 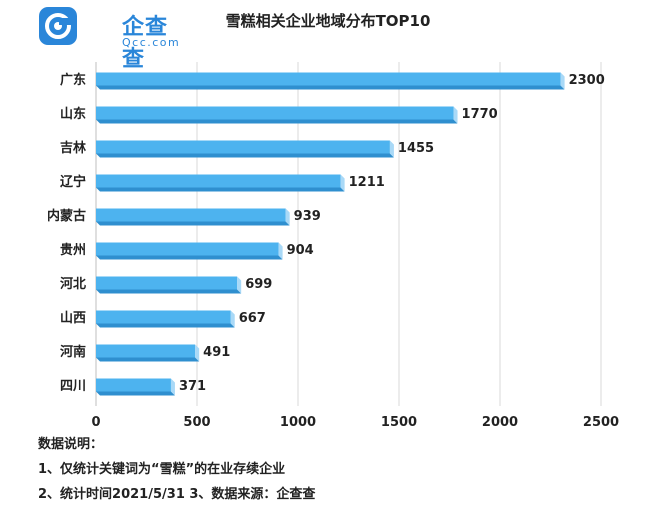 What do you see at coordinates (367, 182) in the screenshot?
I see `value-label: 1211` at bounding box center [367, 182].